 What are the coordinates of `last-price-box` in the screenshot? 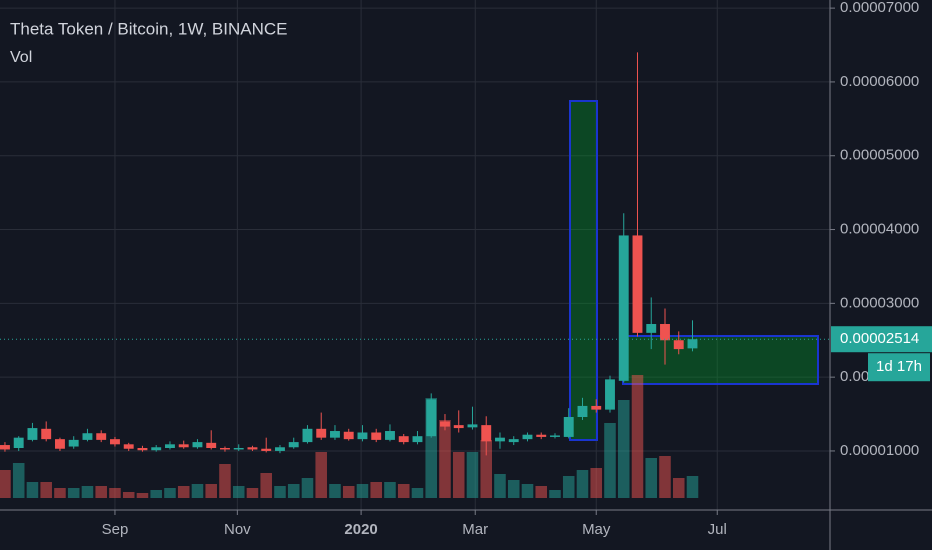 It's located at (881, 339).